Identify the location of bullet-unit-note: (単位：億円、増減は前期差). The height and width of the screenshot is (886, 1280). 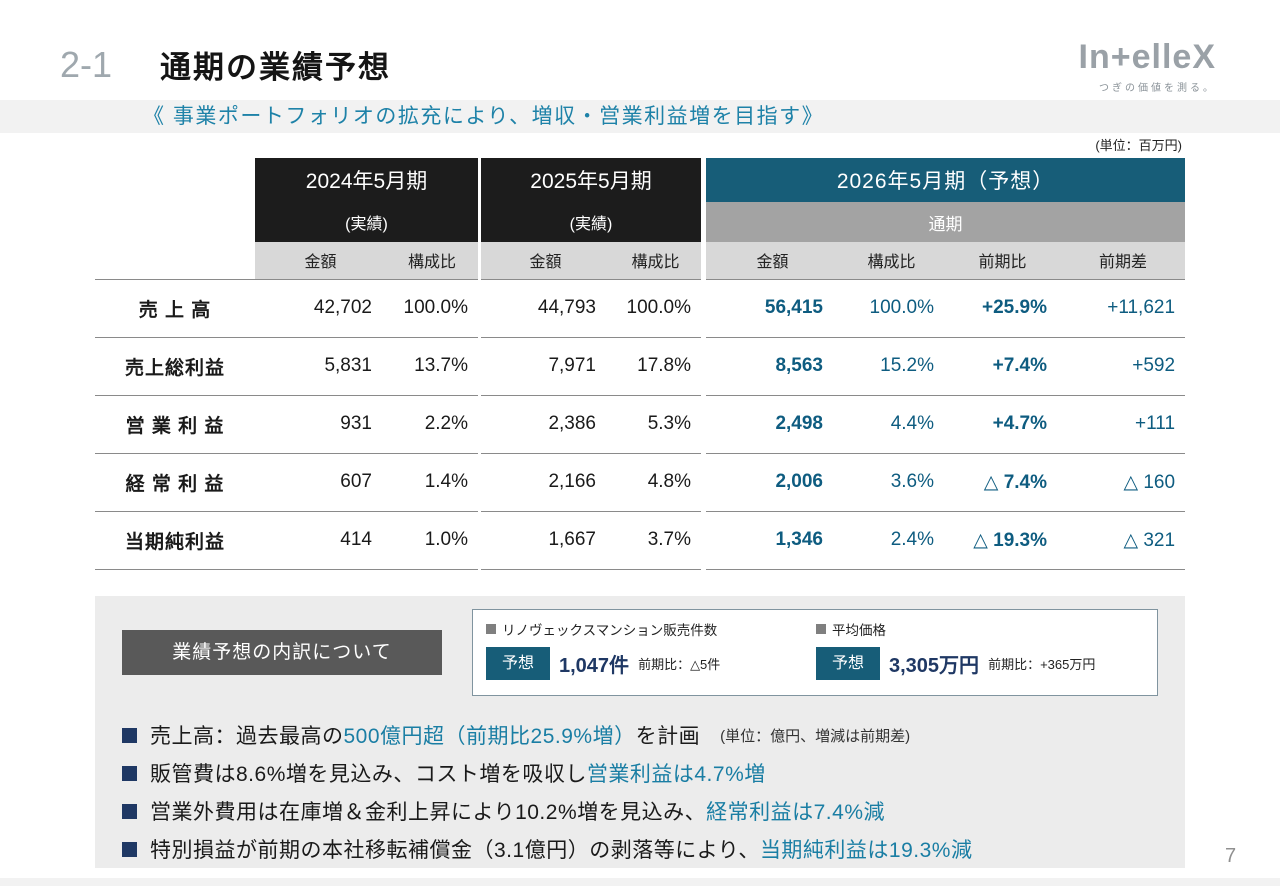
(815, 736).